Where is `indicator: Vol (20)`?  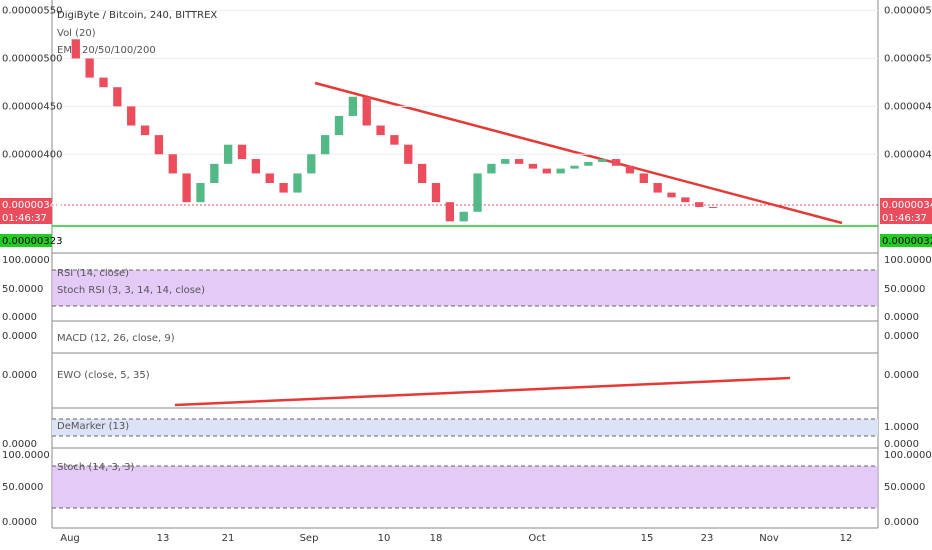 indicator: Vol (20) is located at coordinates (76, 33).